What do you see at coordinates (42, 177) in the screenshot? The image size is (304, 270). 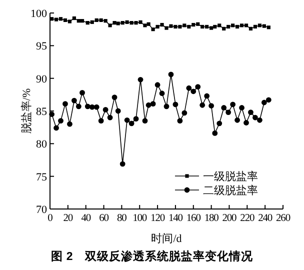 I see `y-tick-label: 75` at bounding box center [42, 177].